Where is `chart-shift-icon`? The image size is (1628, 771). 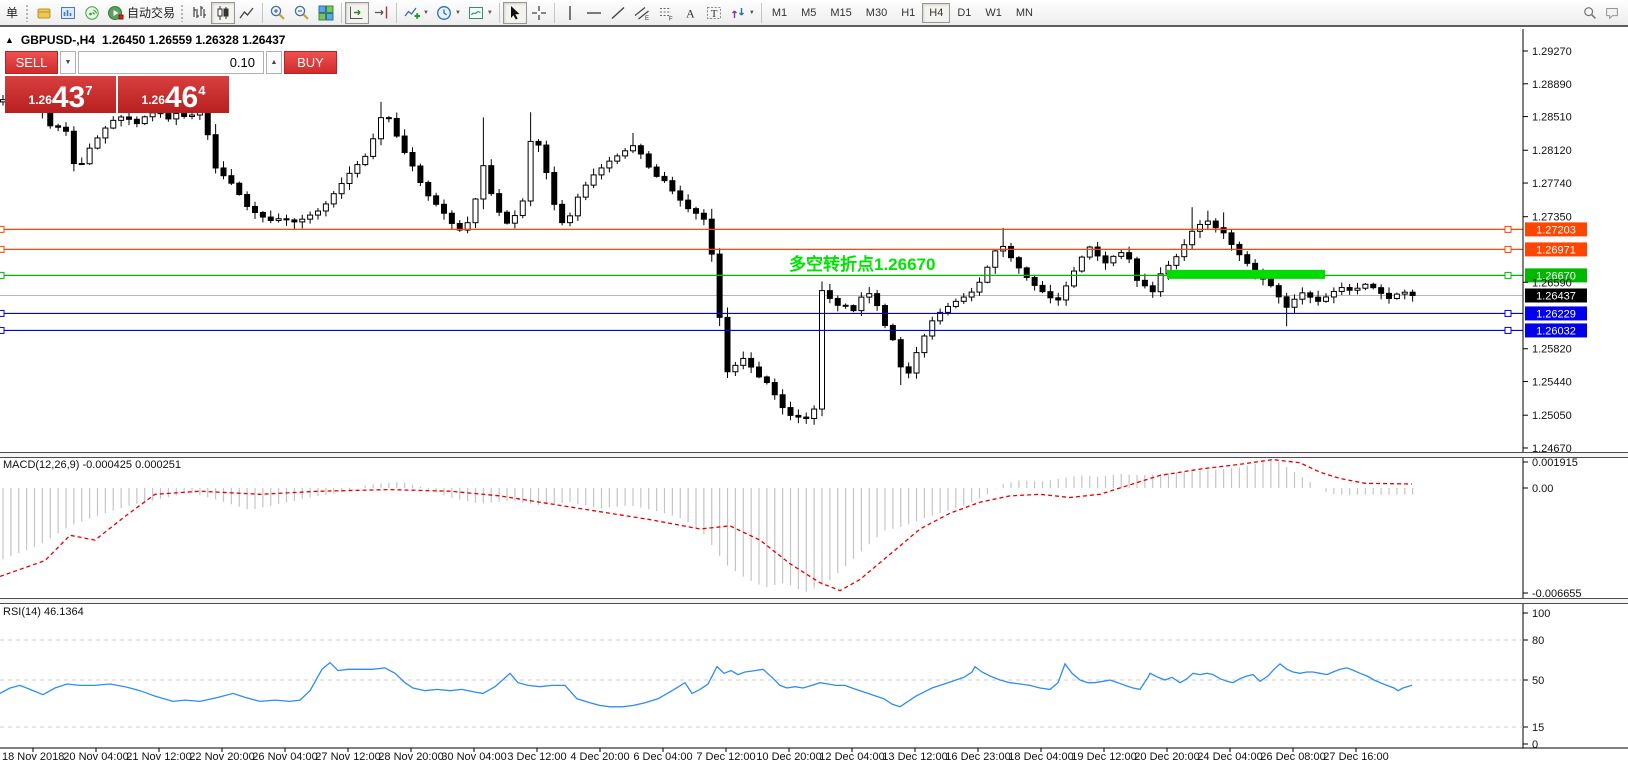 chart-shift-icon is located at coordinates (381, 13).